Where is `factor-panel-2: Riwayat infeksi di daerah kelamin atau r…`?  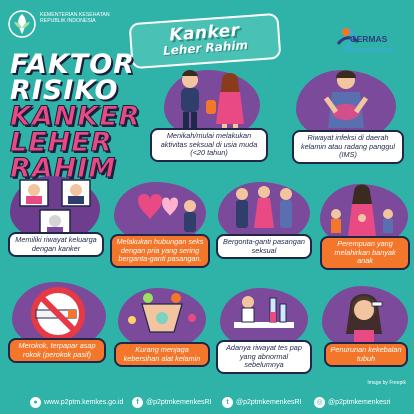
factor-panel-2: Riwayat infeksi di daerah kelamin atau r… is located at coordinates (344, 118).